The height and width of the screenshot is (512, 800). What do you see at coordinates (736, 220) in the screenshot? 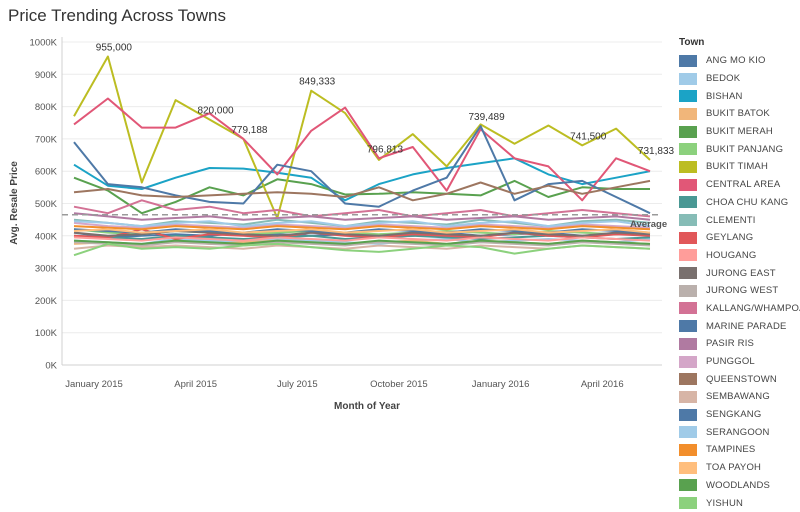
I see `legend-item: CLEMENTI` at bounding box center [736, 220].